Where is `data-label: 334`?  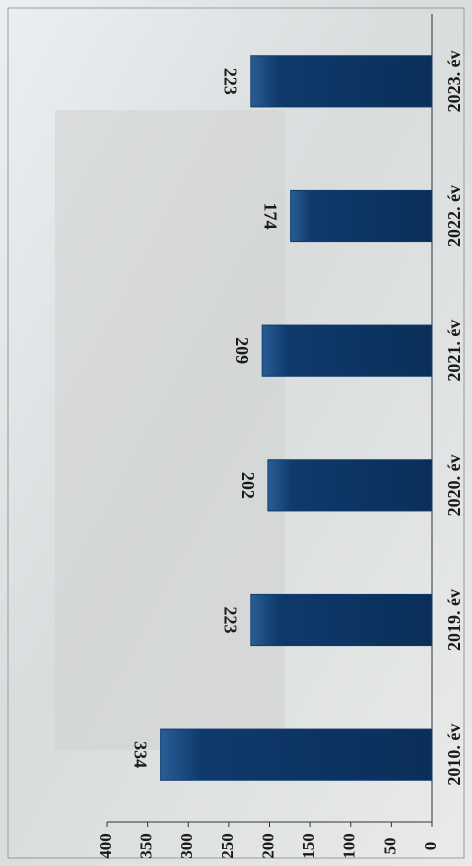
data-label: 334 is located at coordinates (141, 754).